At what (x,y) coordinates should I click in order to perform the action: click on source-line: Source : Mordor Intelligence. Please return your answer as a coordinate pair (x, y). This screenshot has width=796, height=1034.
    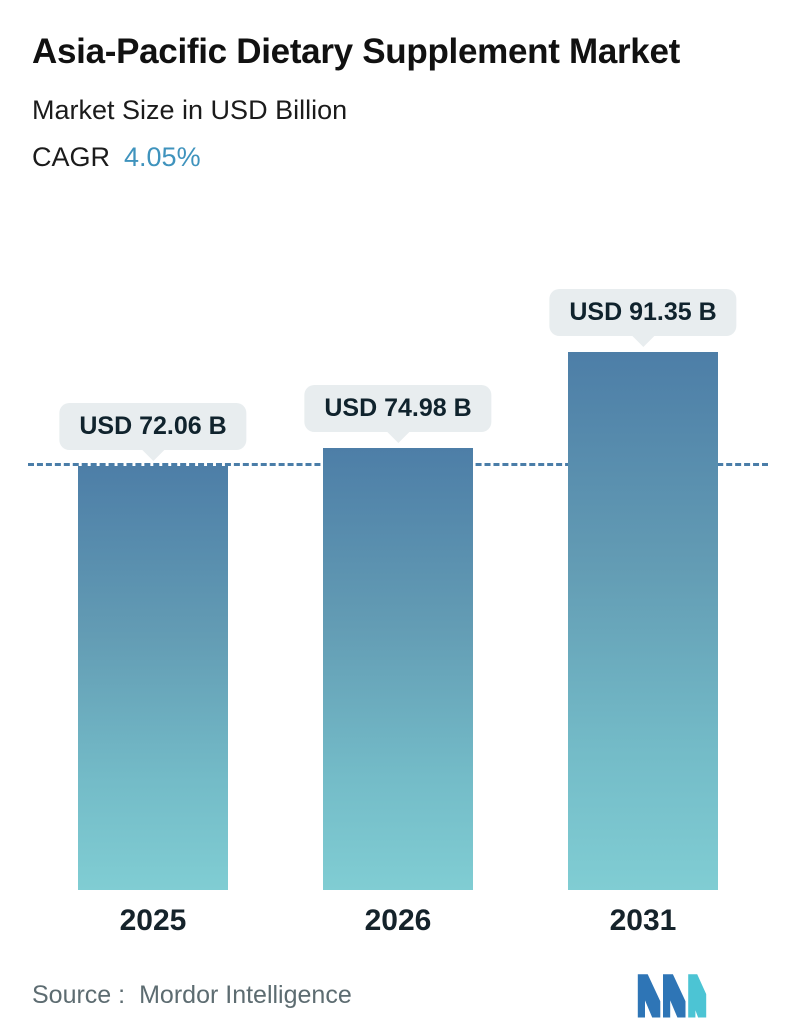
    Looking at the image, I should click on (192, 995).